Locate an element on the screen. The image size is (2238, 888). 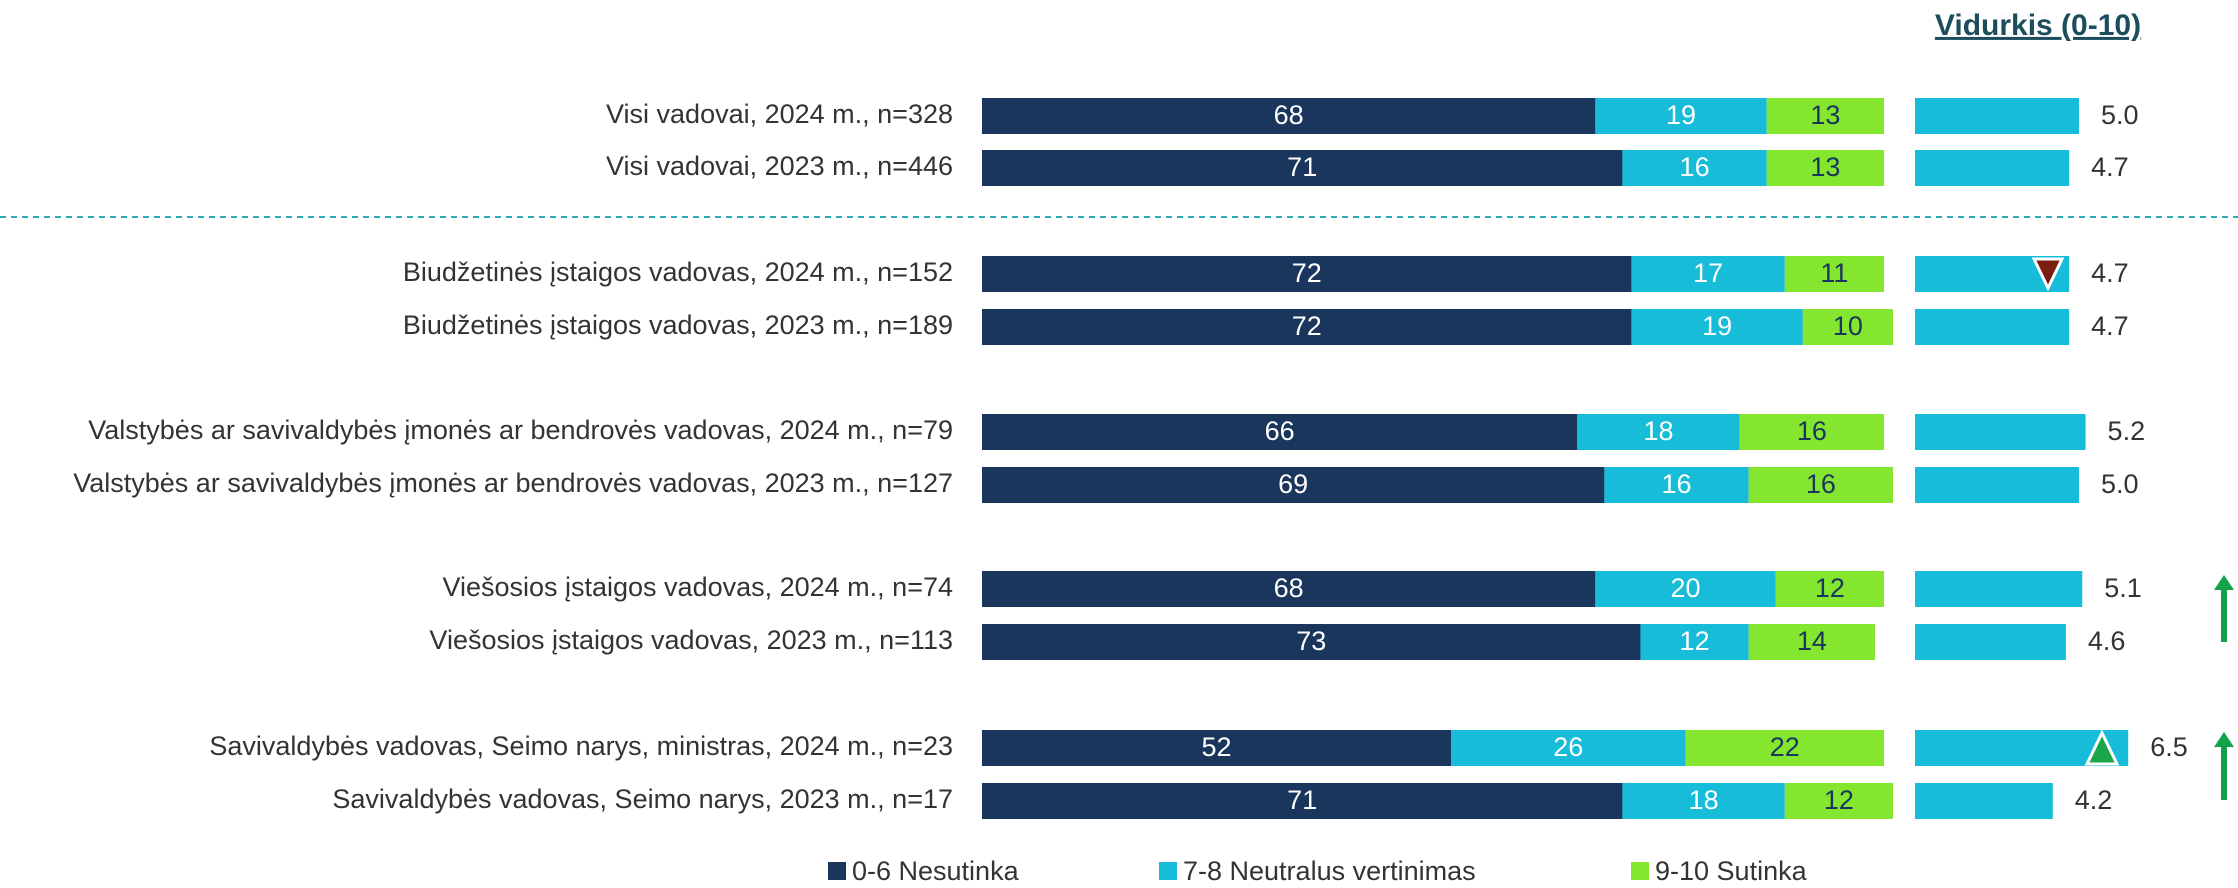
legend-label: 7-8 Neutralus vertinimas is located at coordinates (1329, 871).